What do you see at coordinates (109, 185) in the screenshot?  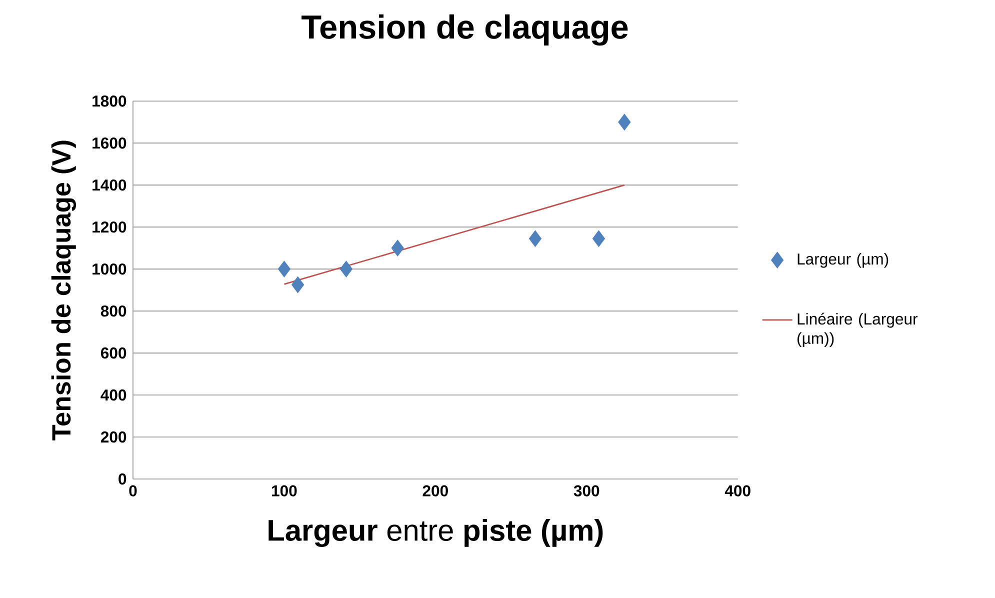 I see `y-tick-label: 1400` at bounding box center [109, 185].